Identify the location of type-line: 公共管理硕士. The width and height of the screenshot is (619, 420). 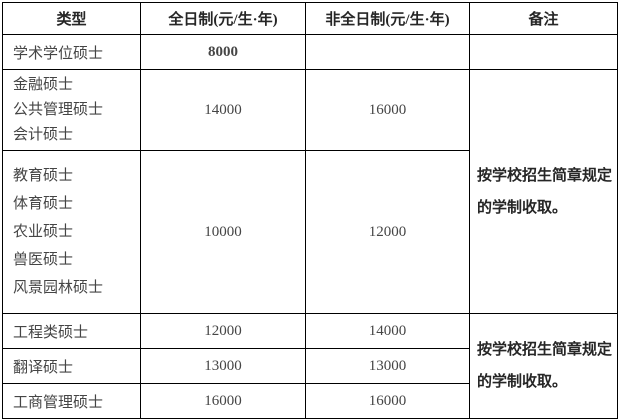
(58, 109).